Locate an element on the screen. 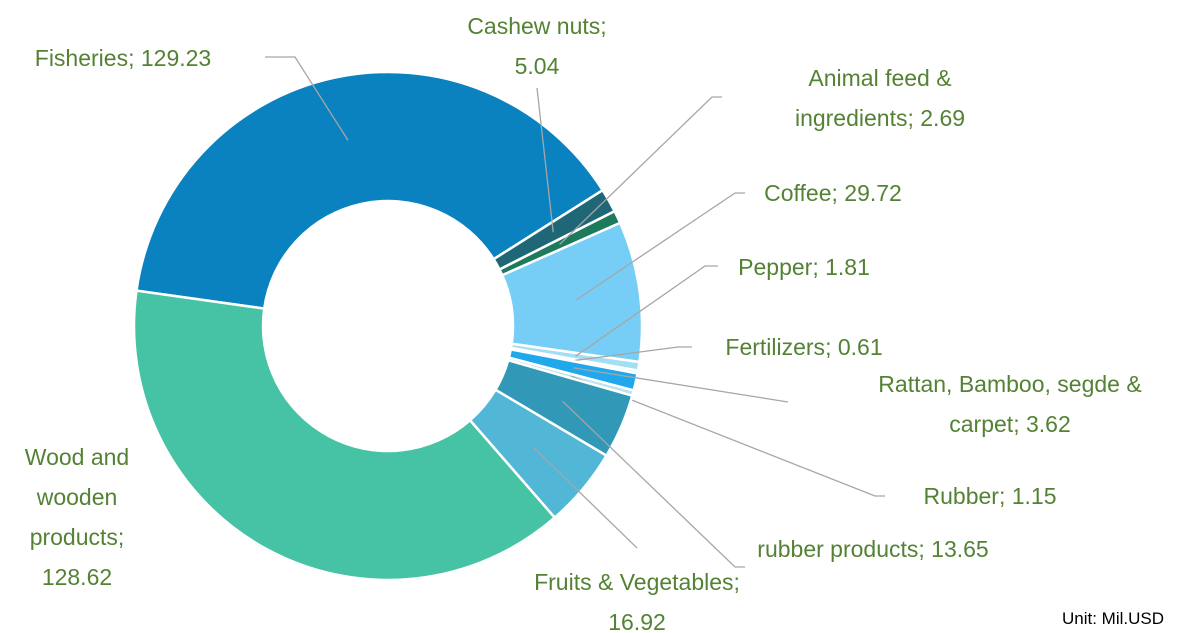  label-name: rubber products is located at coordinates (838, 549).